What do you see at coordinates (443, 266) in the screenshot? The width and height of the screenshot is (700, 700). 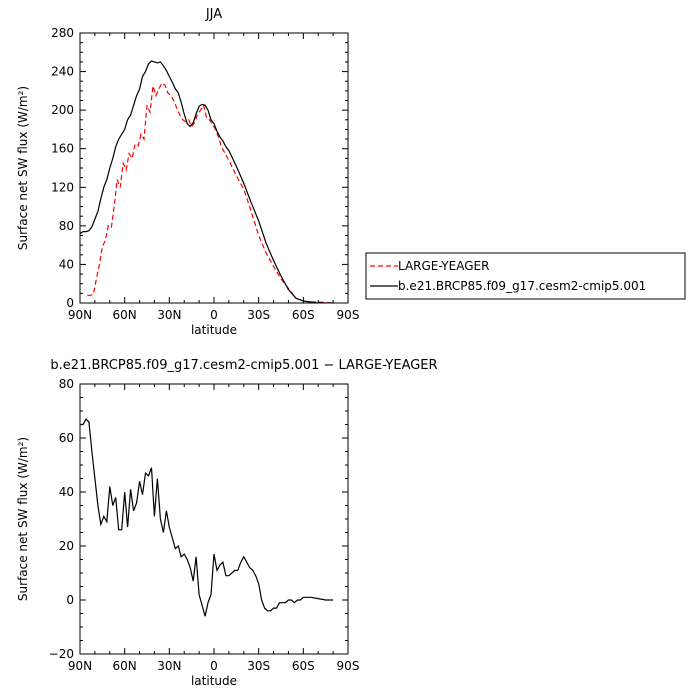 I see `legend-label: LARGE-YEAGER` at bounding box center [443, 266].